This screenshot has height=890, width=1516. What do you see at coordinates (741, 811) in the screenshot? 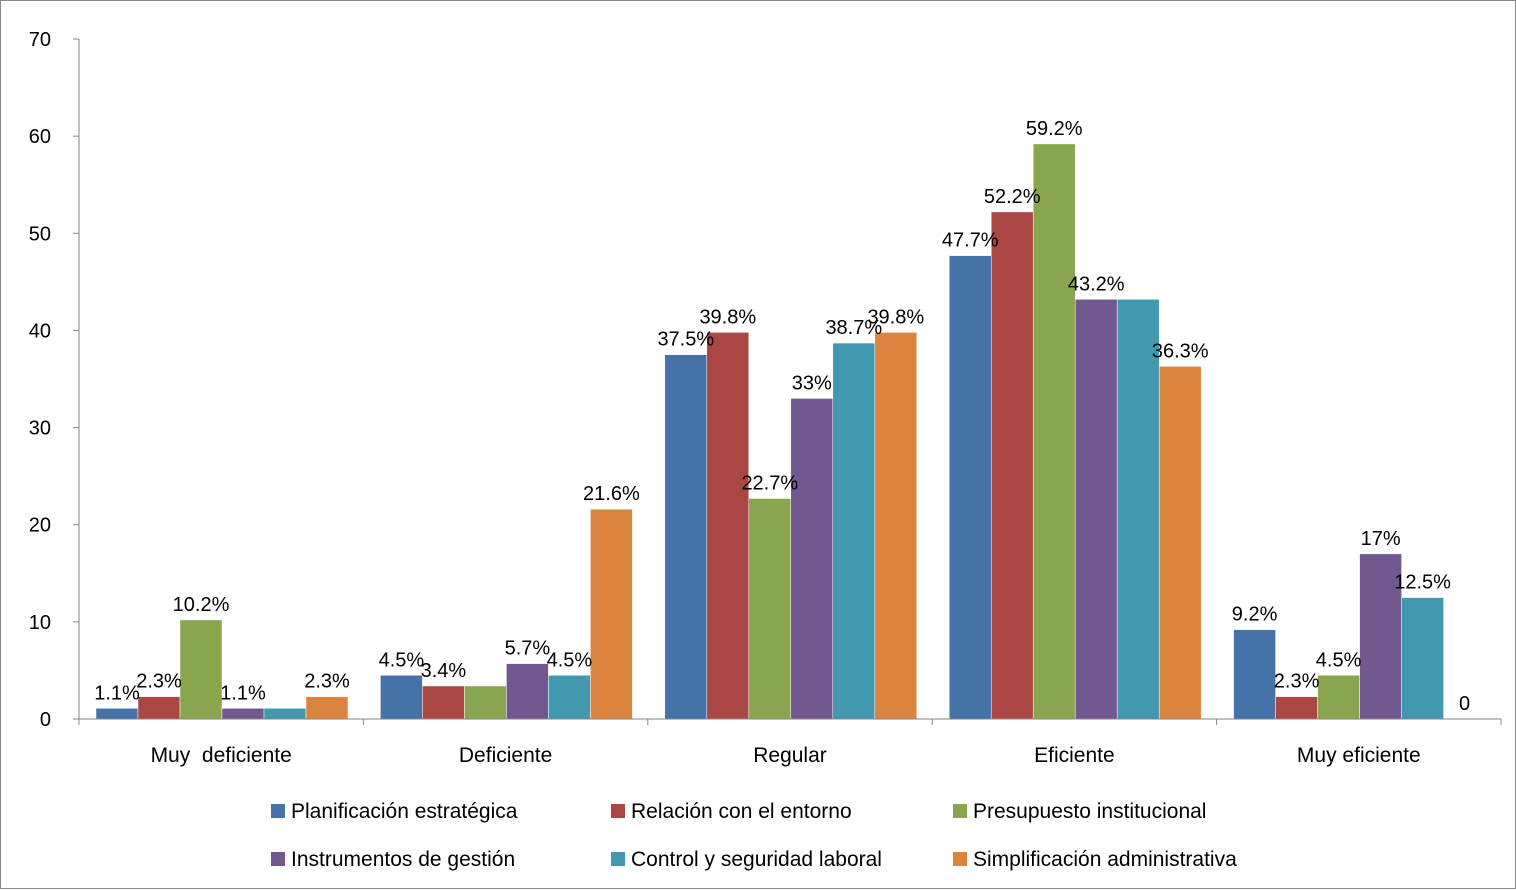
I see `legend-label: Relación con el entorno` at bounding box center [741, 811].